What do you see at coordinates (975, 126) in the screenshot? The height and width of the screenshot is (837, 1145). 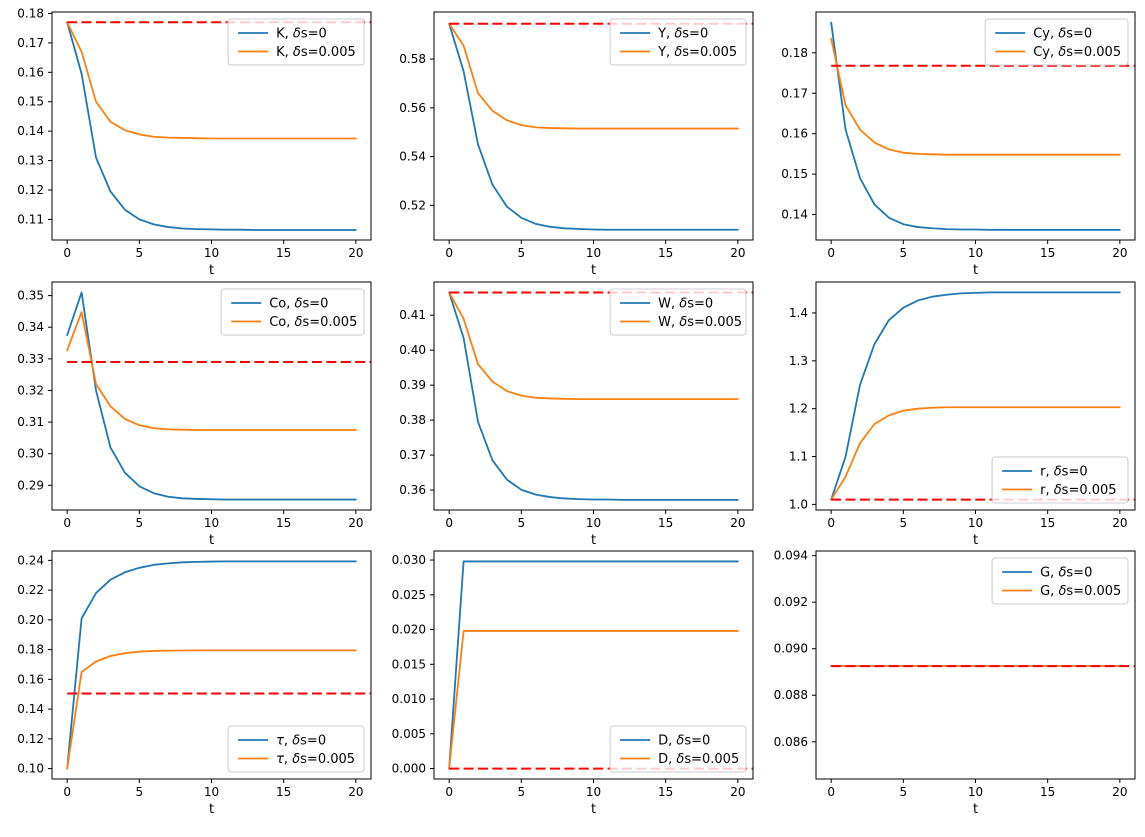 I see `series-line-Cy-ds0` at bounding box center [975, 126].